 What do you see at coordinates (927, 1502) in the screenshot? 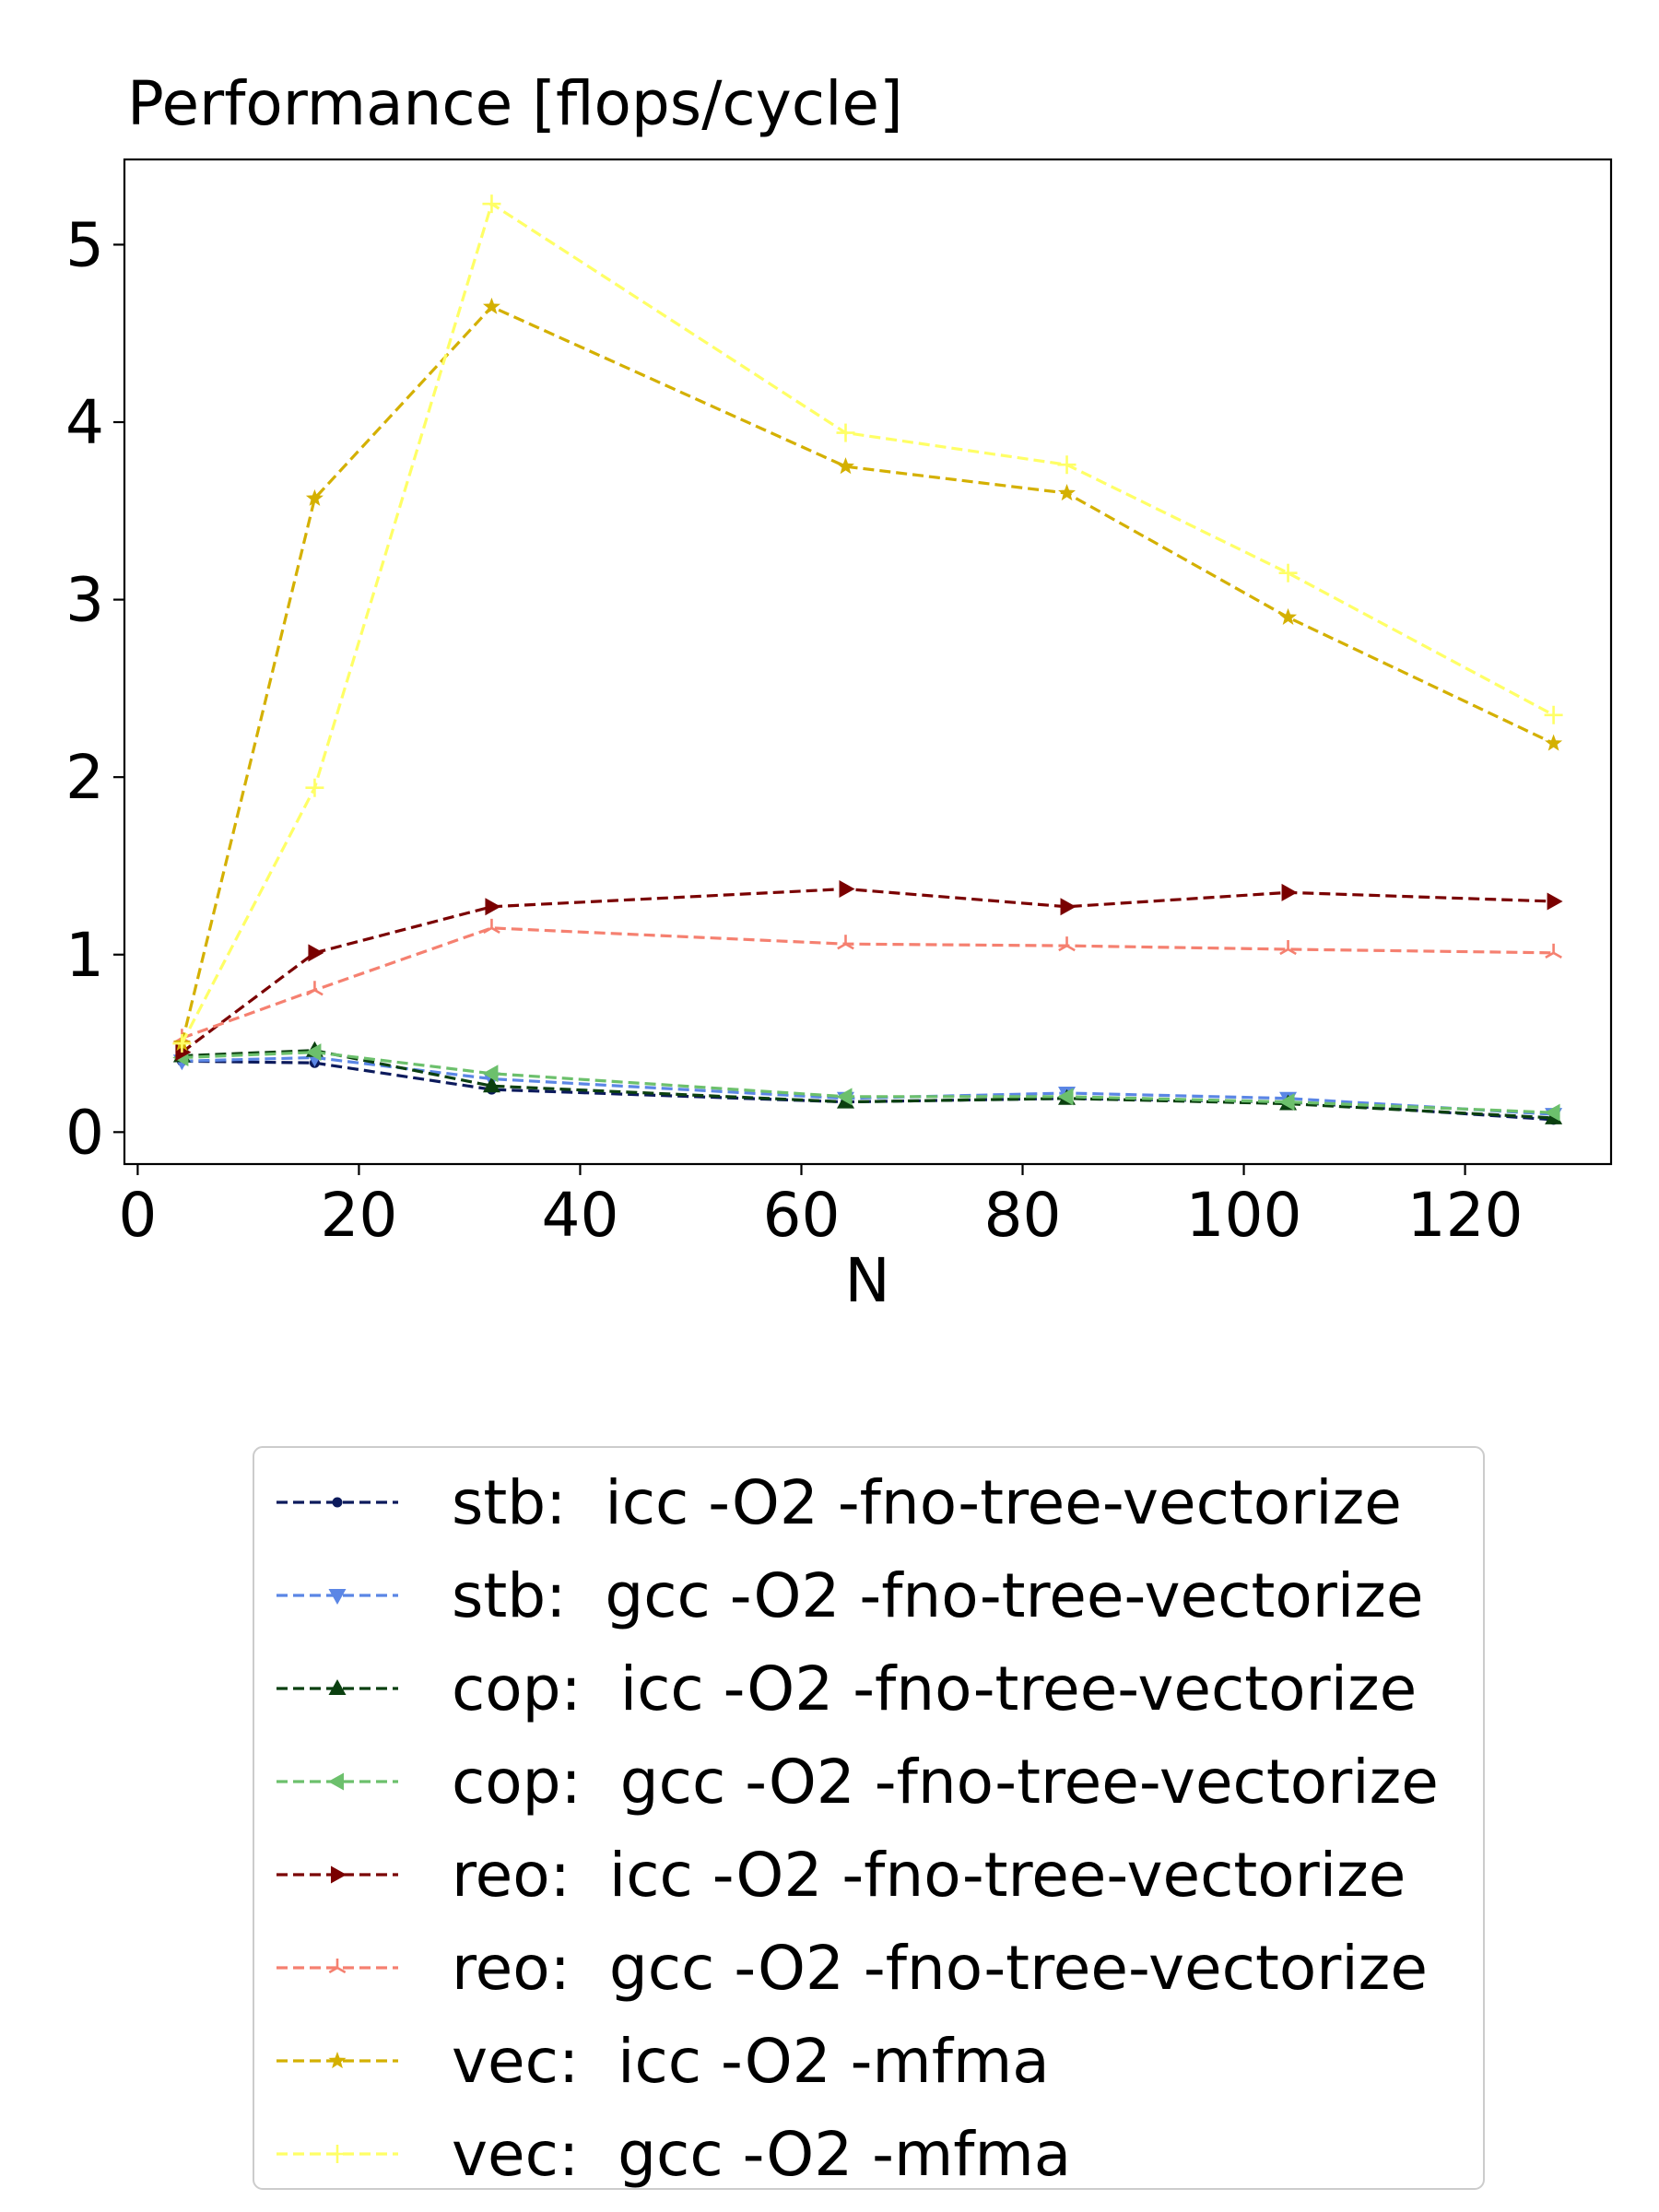
I see `legend-label: stb: icc -O2 -fno-tree-vectorize` at bounding box center [927, 1502].